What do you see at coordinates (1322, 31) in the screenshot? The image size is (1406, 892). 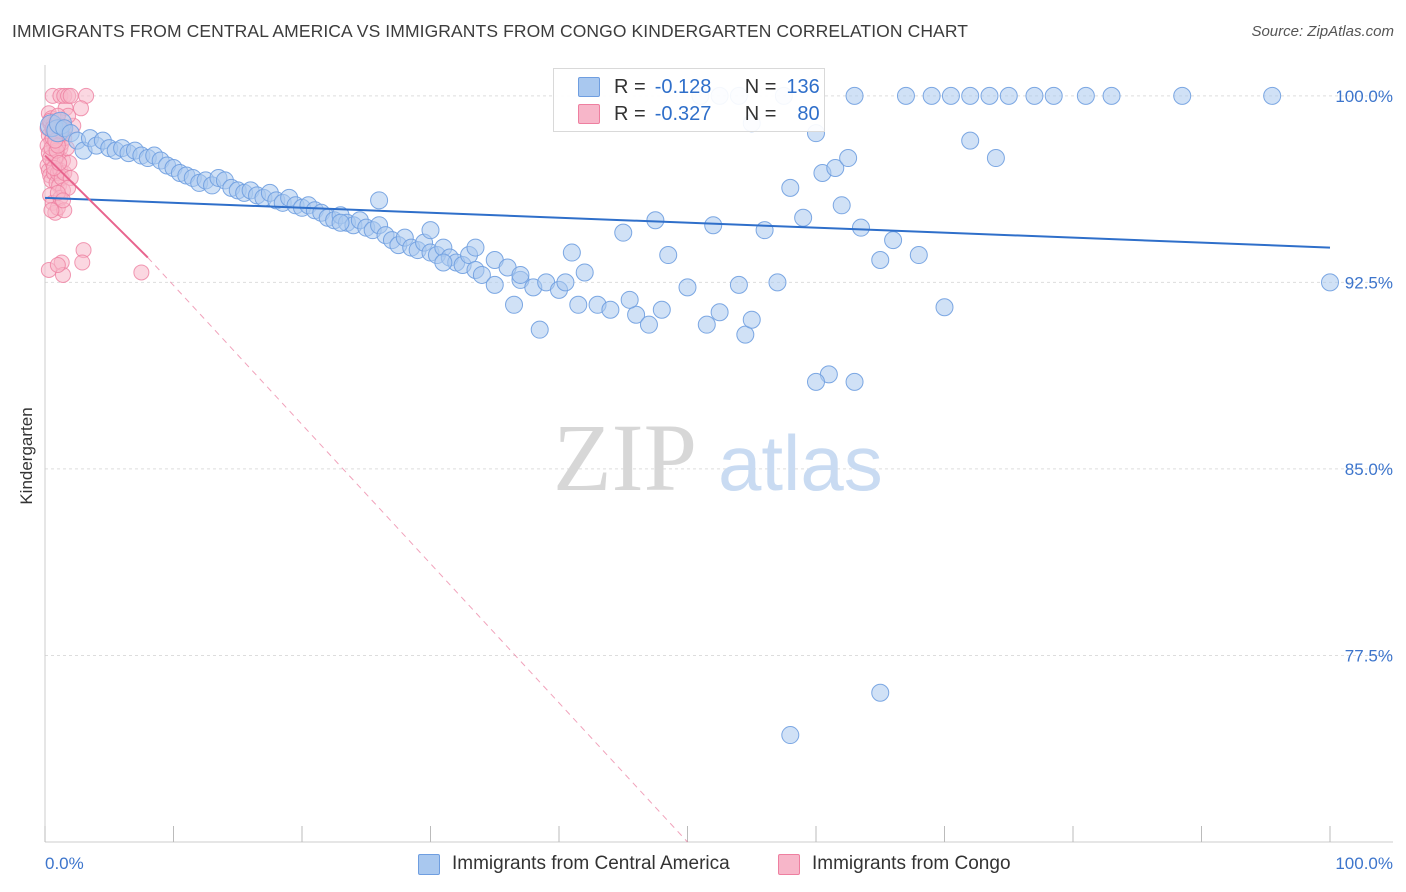 I see `source-credit: Source: ZipAtlas.com` at bounding box center [1322, 31].